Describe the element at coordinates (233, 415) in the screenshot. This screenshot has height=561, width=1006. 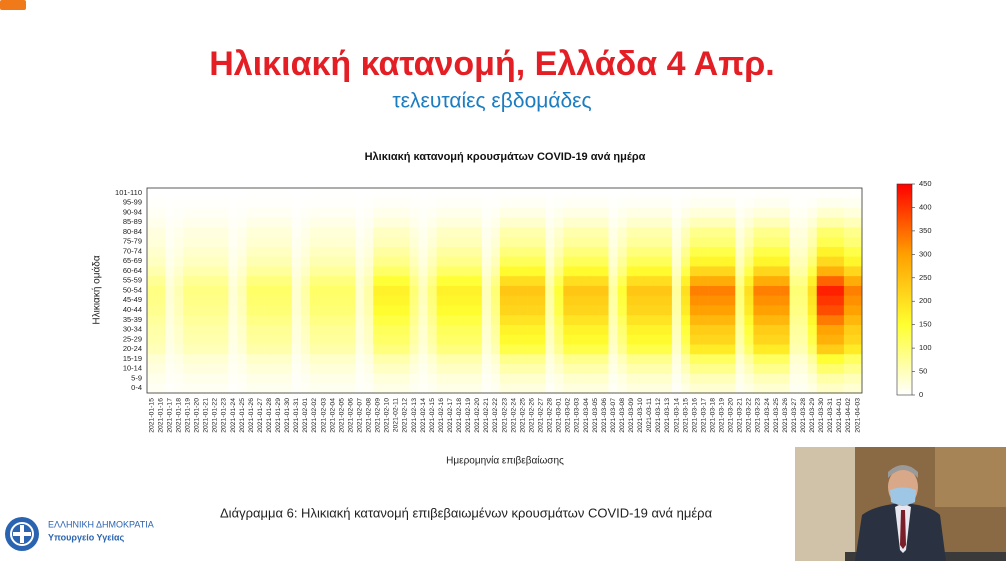
I see `x-tick-label: 2021-01-24` at that location.